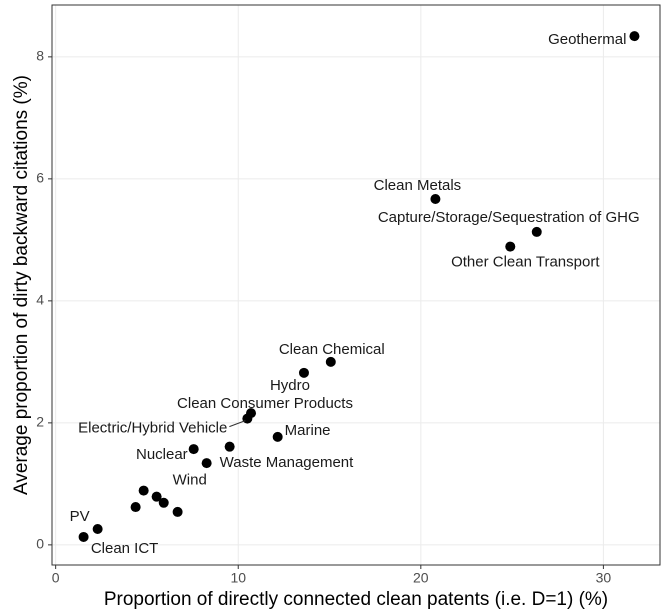 This screenshot has height=613, width=662. Describe the element at coordinates (40, 422) in the screenshot. I see `y-tick-label: 2` at that location.